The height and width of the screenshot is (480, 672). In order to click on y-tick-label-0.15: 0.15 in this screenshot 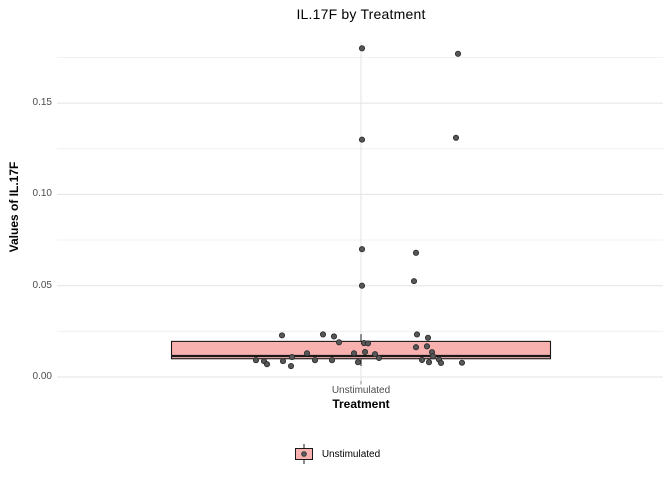, I will do `click(42, 102)`.